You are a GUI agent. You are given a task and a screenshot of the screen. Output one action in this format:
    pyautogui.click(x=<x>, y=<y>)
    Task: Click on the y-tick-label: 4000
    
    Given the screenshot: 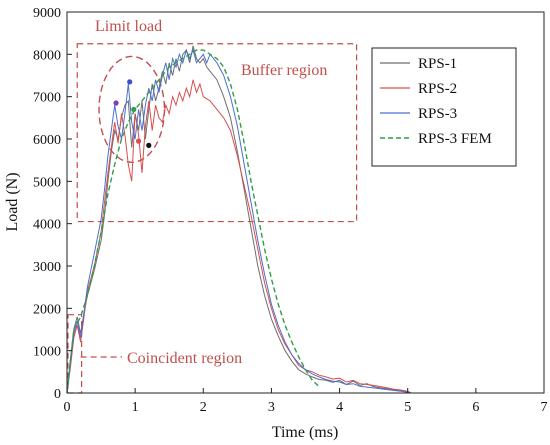 What is the action you would take?
    pyautogui.click(x=47, y=225)
    